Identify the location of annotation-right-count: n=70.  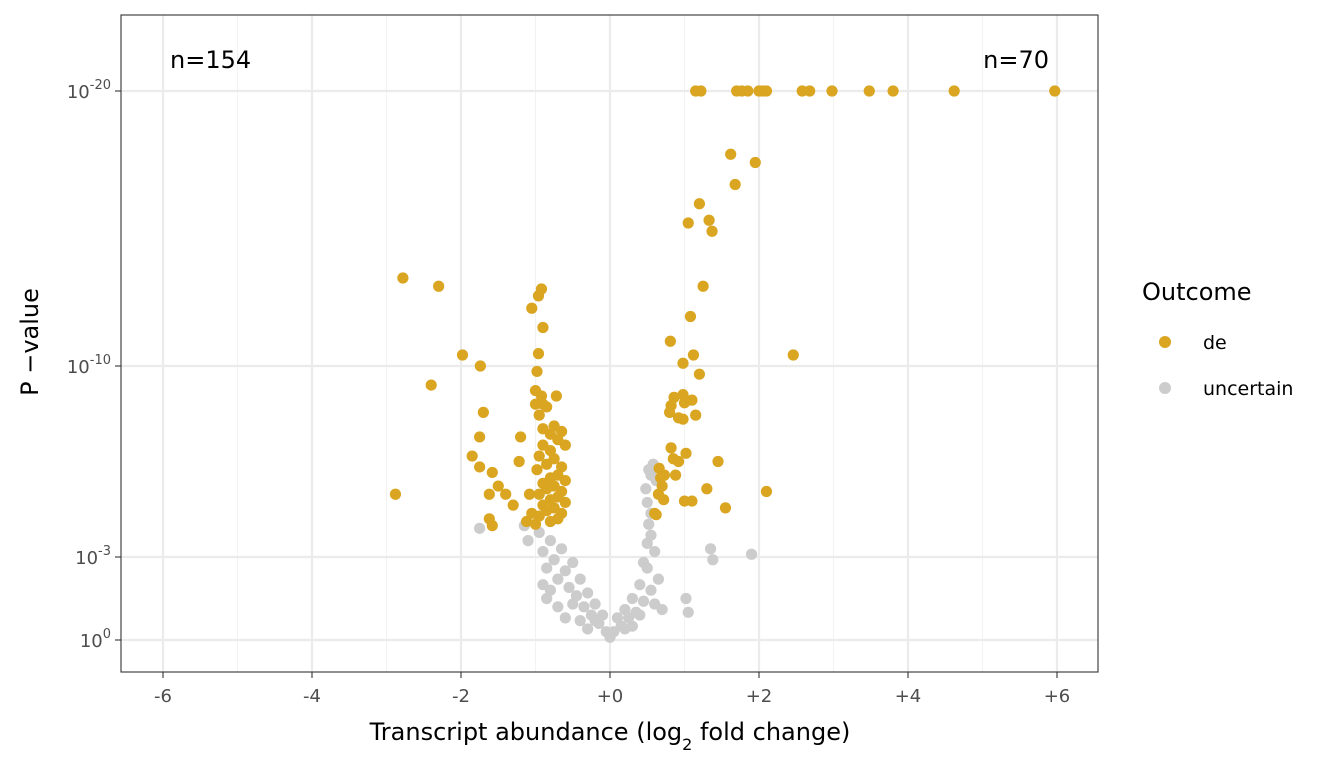
(1016, 60).